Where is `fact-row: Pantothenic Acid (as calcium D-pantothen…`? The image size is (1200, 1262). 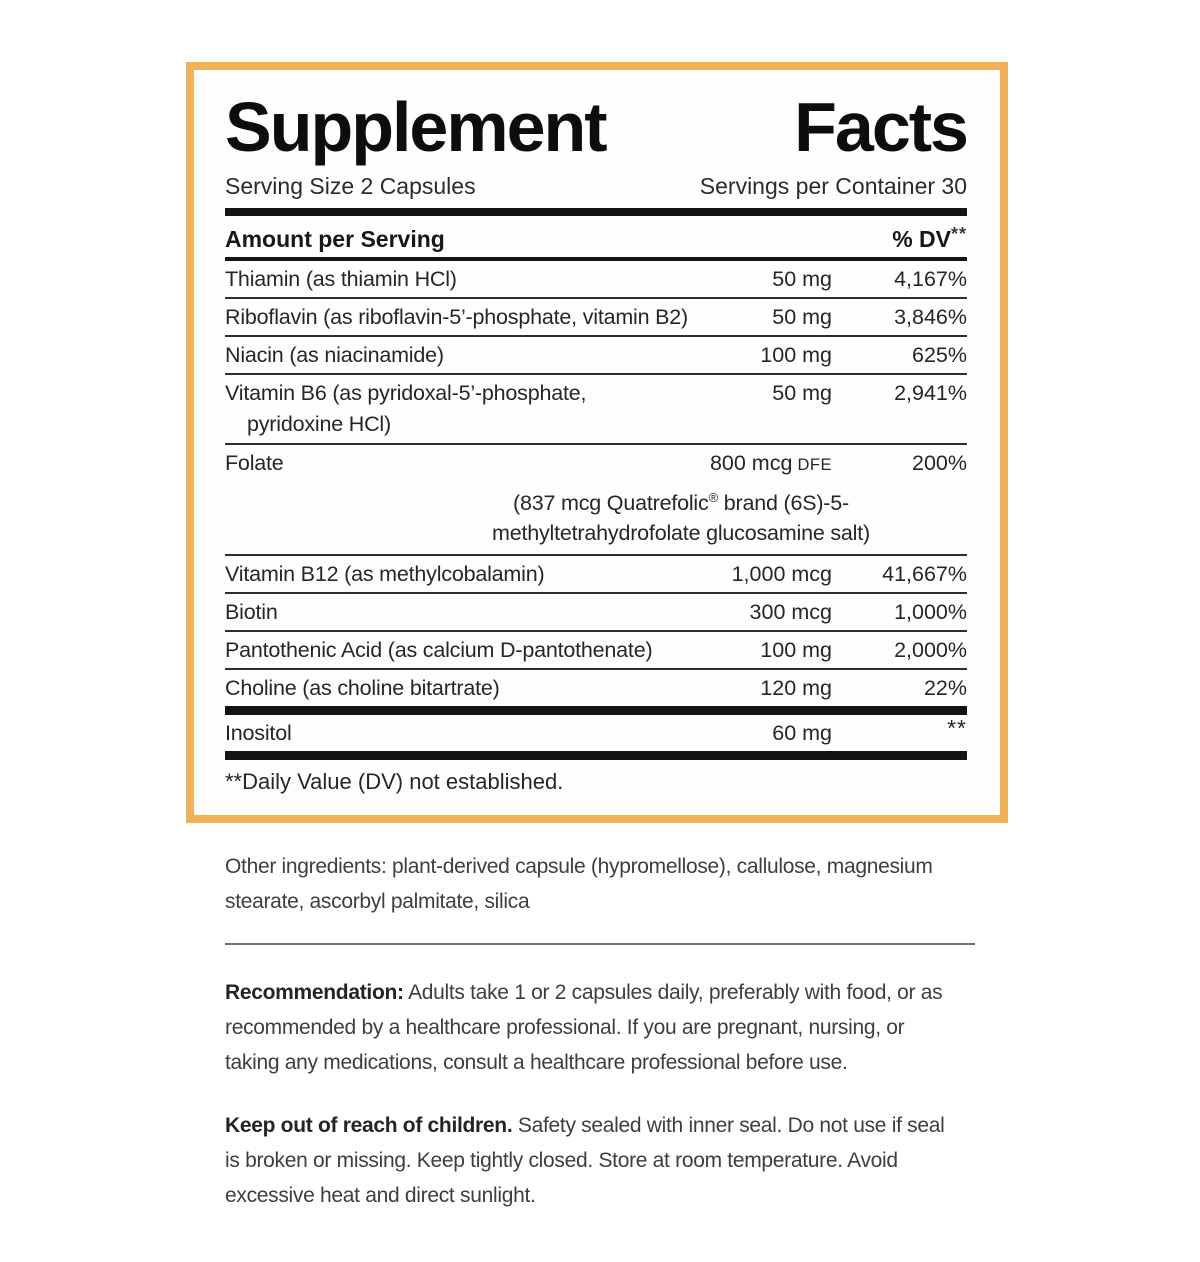
fact-row: Pantothenic Acid (as calcium D-pantothen… is located at coordinates (596, 649).